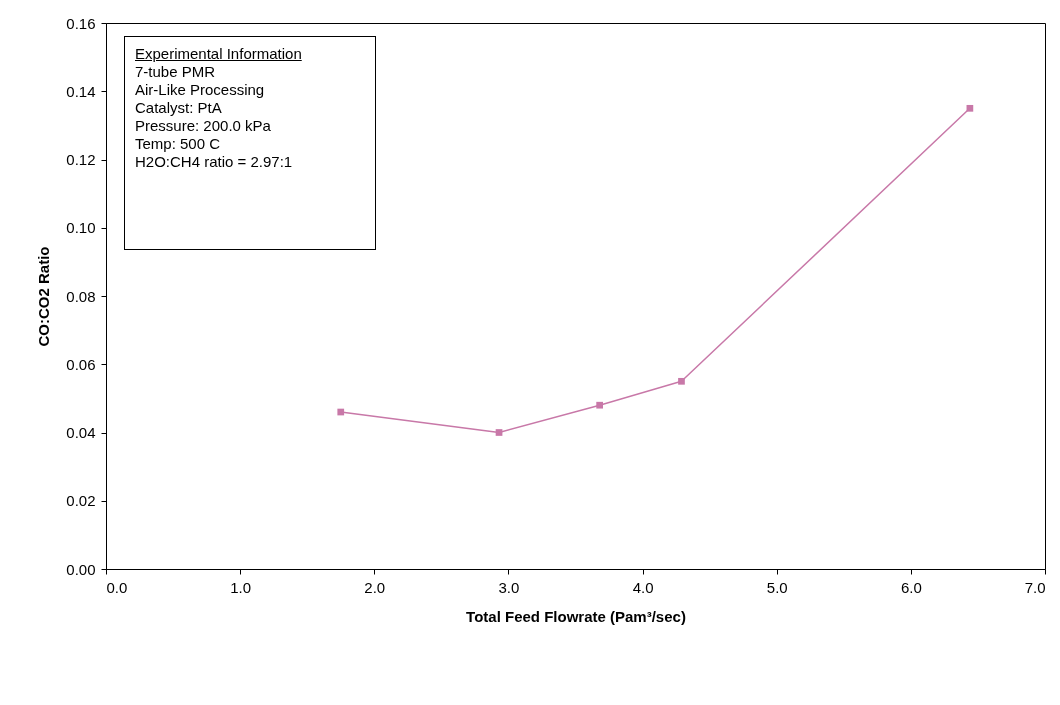 The width and height of the screenshot is (1060, 705). Describe the element at coordinates (81, 296) in the screenshot. I see `y-tick-label: 0.08` at that location.